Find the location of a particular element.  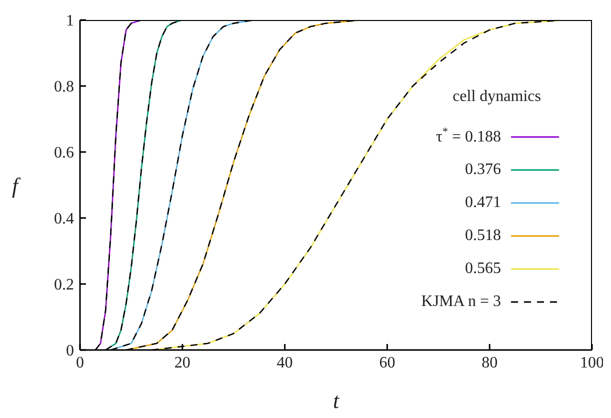

legend-label: 0.565 is located at coordinates (483, 269).